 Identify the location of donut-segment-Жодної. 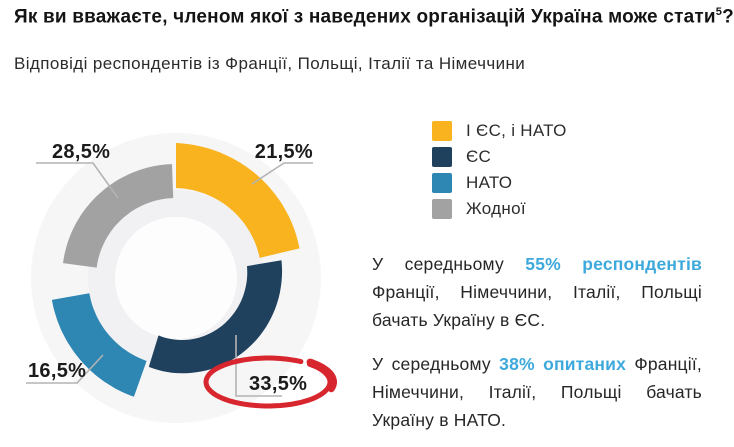
(118, 216).